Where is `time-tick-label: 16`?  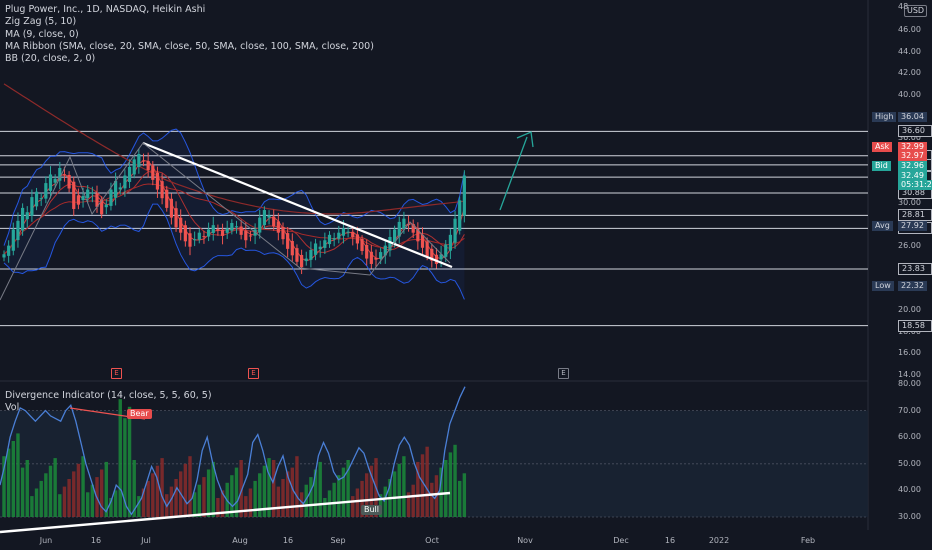
time-tick-label: 16 is located at coordinates (288, 540).